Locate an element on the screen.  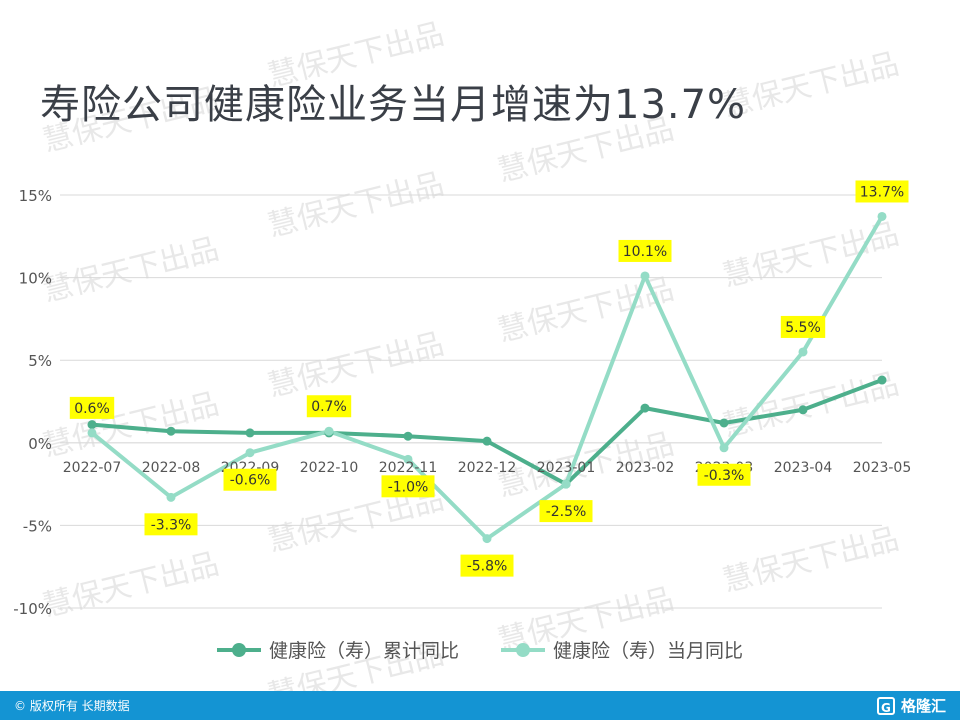
legend-swatch-monthly is located at coordinates (523, 650).